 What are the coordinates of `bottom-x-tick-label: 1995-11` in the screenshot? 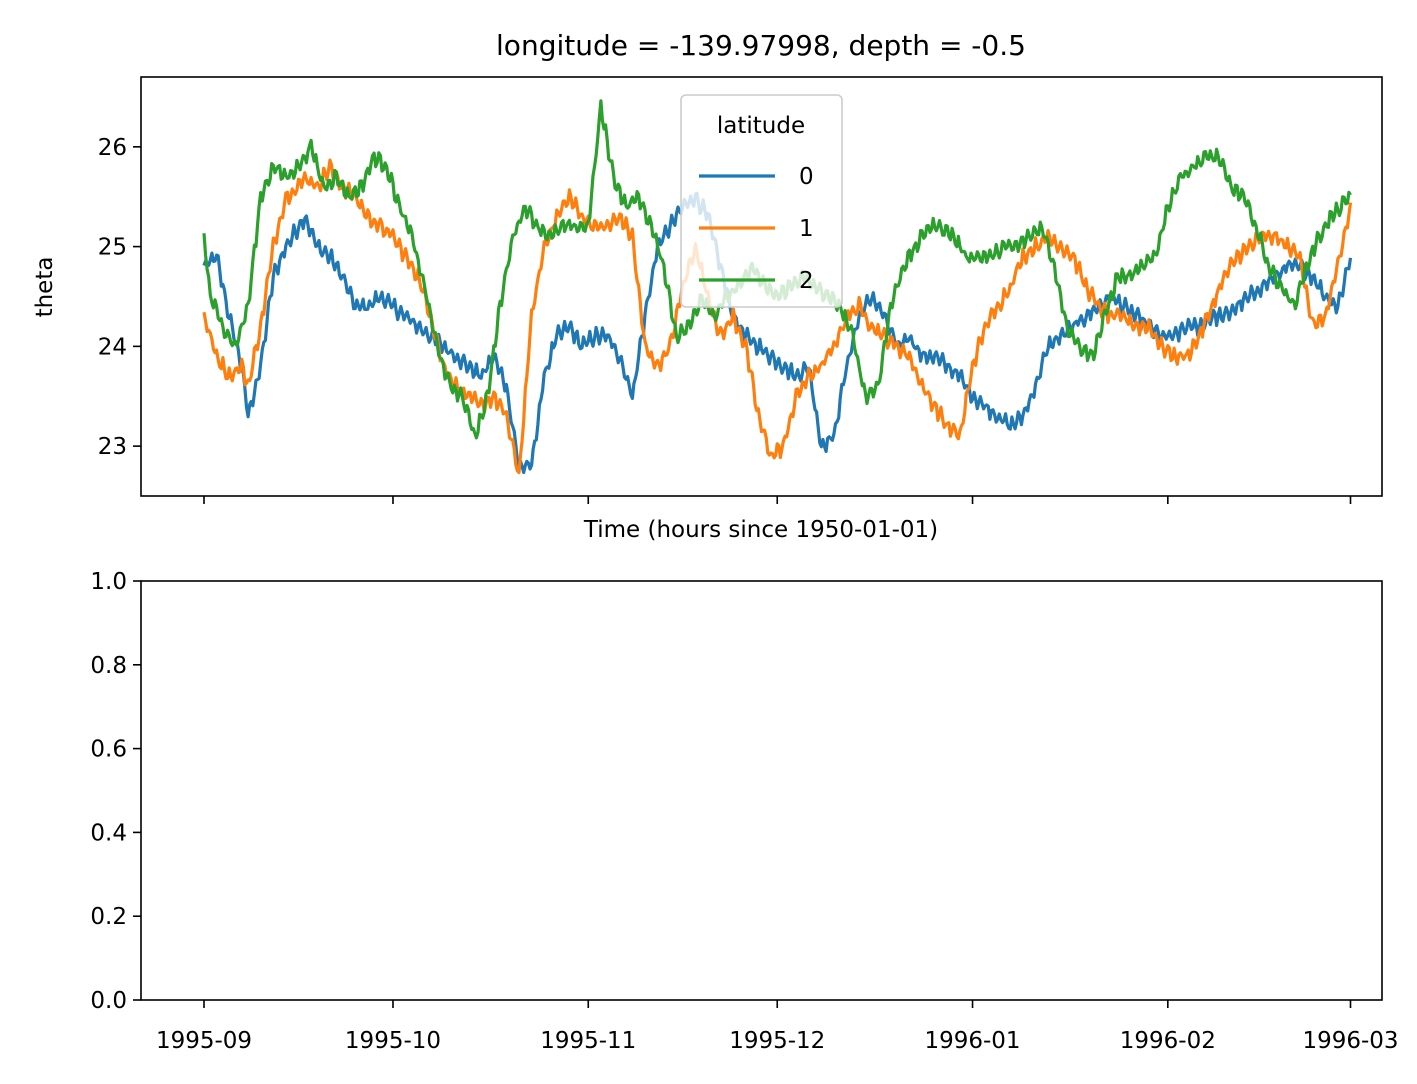 It's located at (588, 1041).